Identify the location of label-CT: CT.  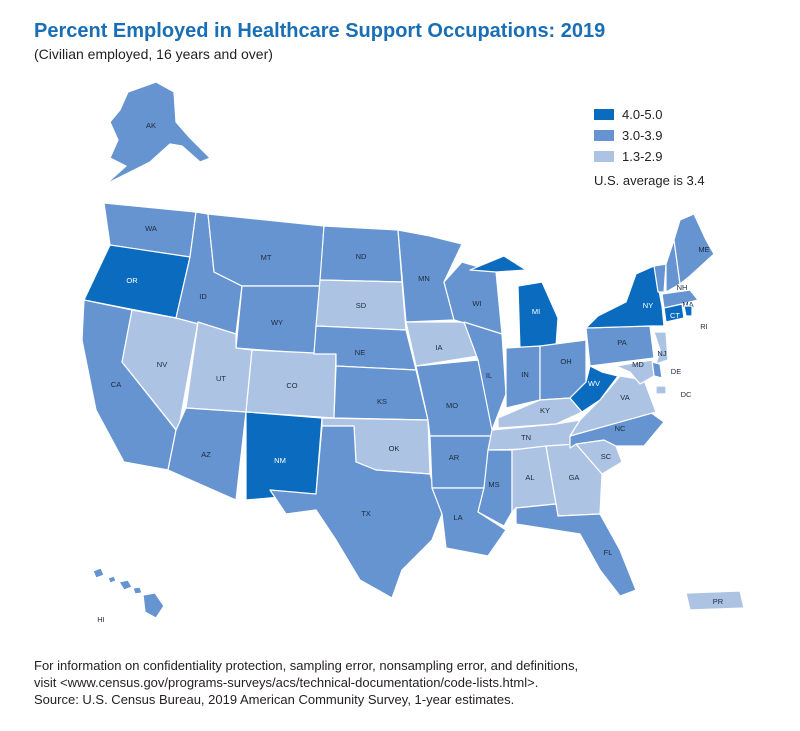
(675, 315).